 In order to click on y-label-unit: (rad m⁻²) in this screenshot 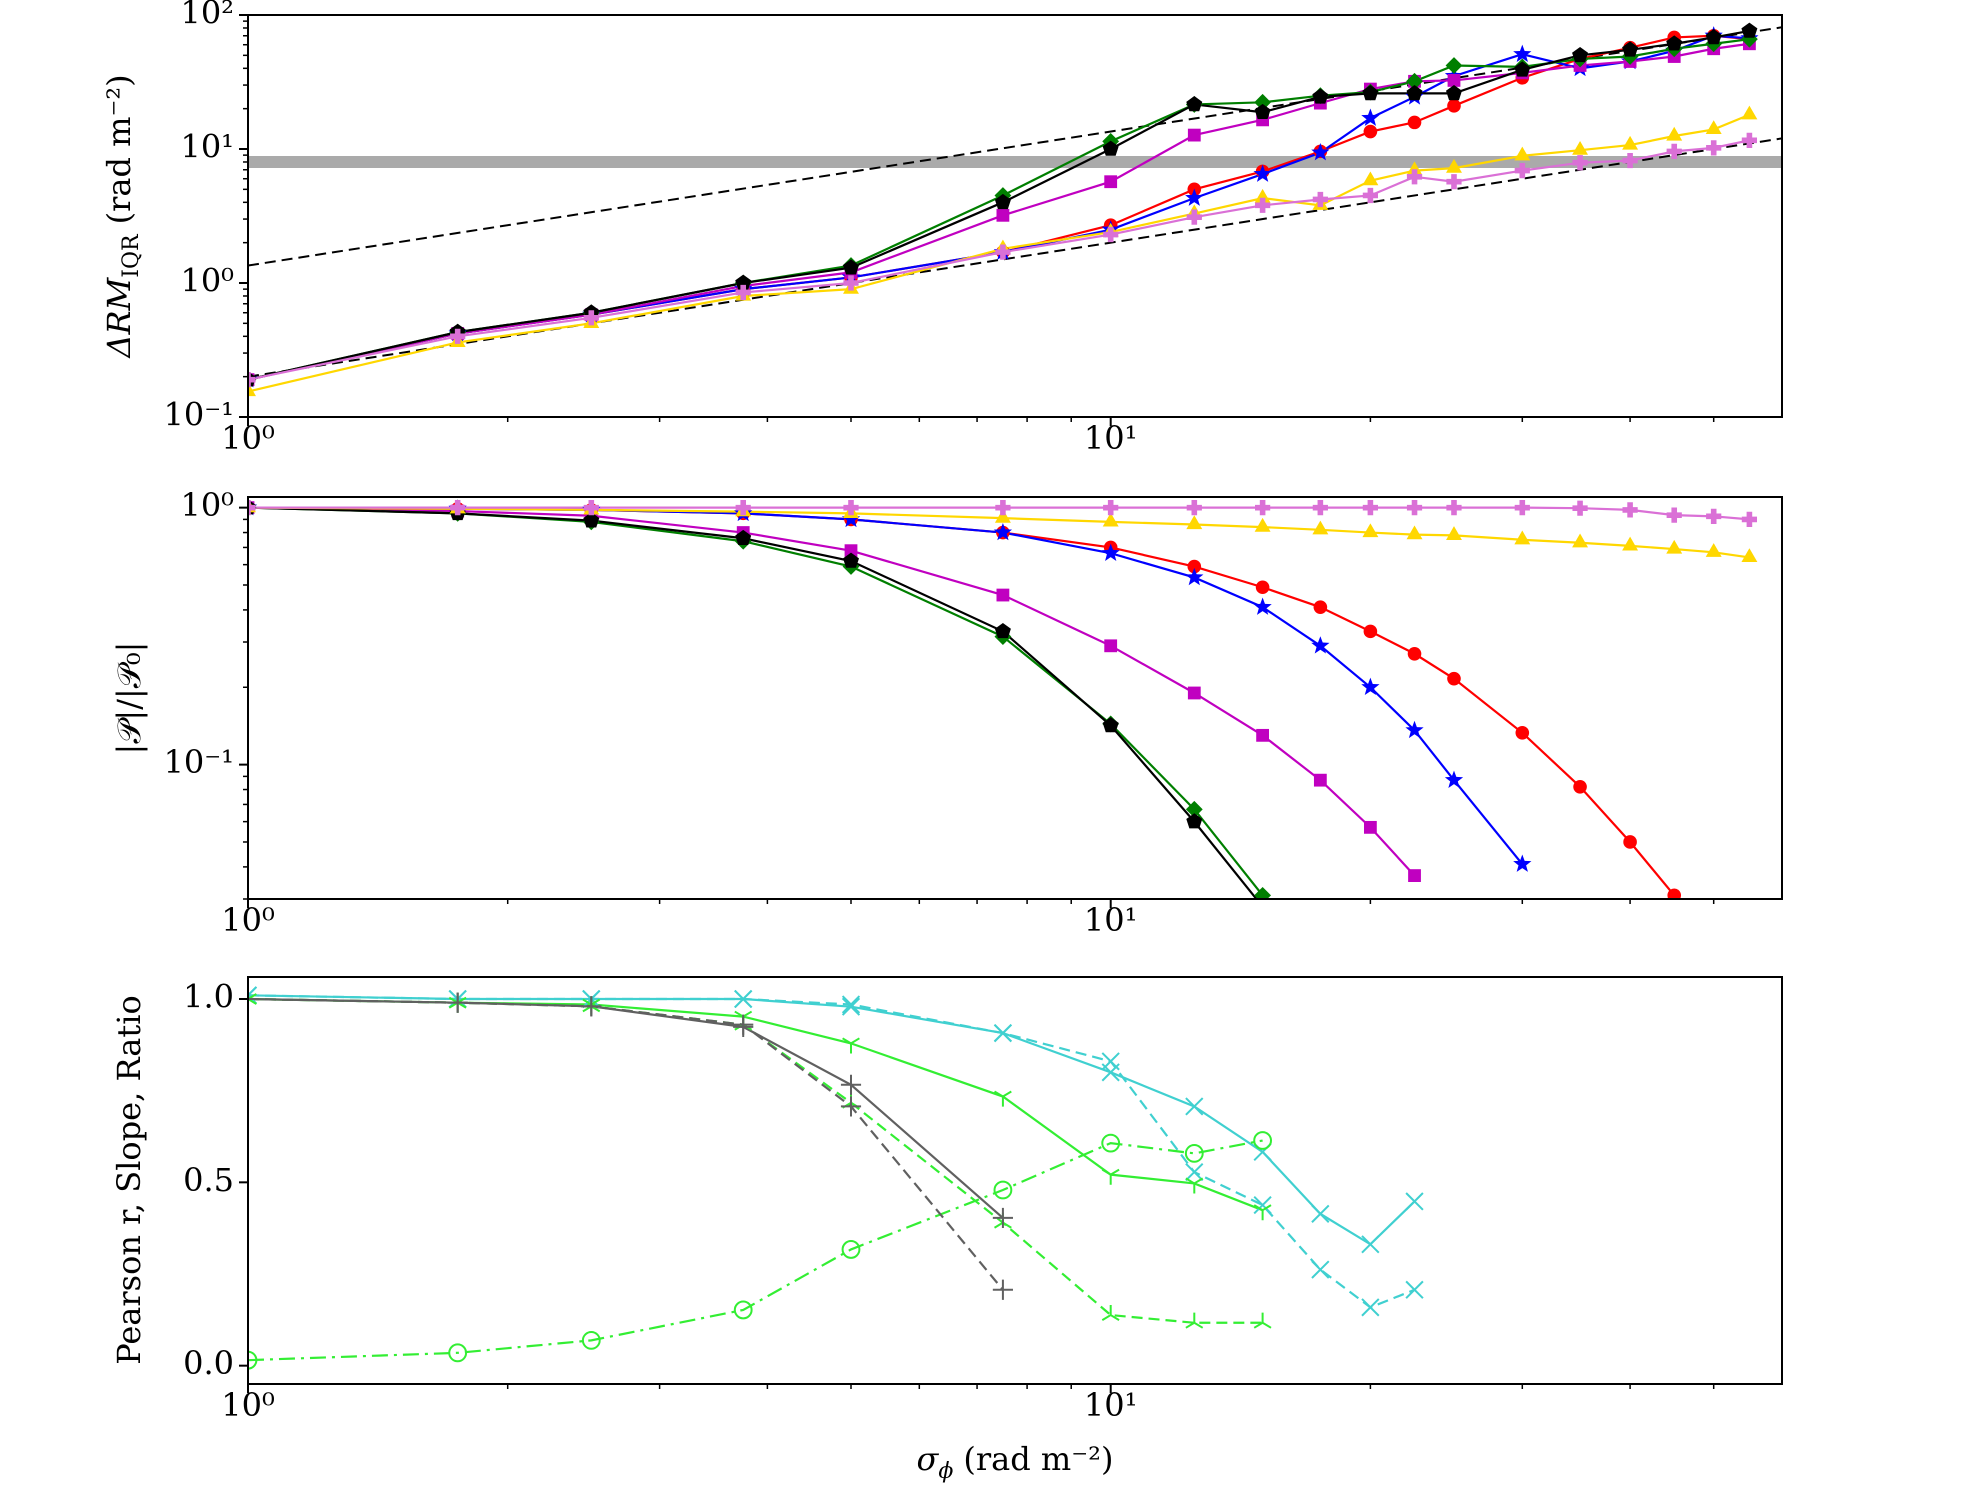, I will do `click(119, 149)`.